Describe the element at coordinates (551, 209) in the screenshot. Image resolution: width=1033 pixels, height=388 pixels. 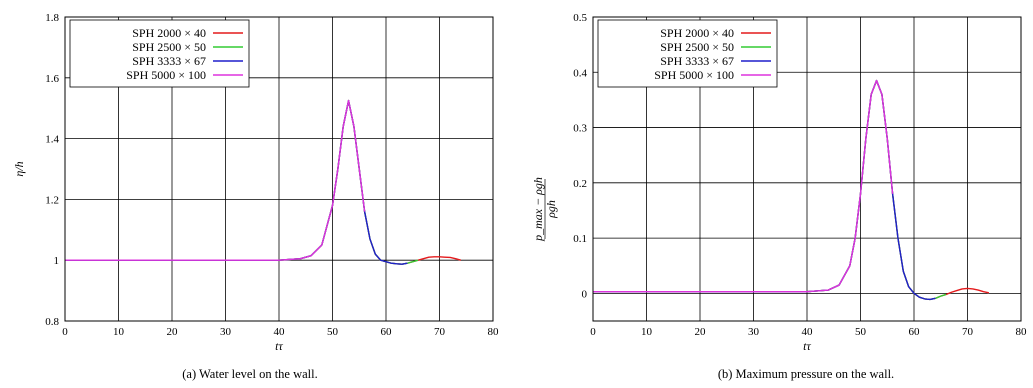
I see `y-label-denominator: ρgh` at that location.